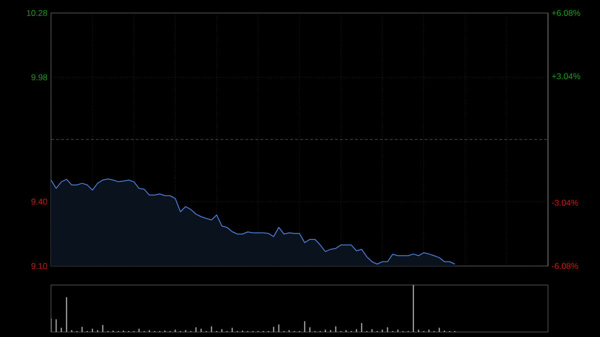 This screenshot has width=600, height=337. Describe the element at coordinates (566, 76) in the screenshot. I see `y2-tick-label: +3.04%` at that location.